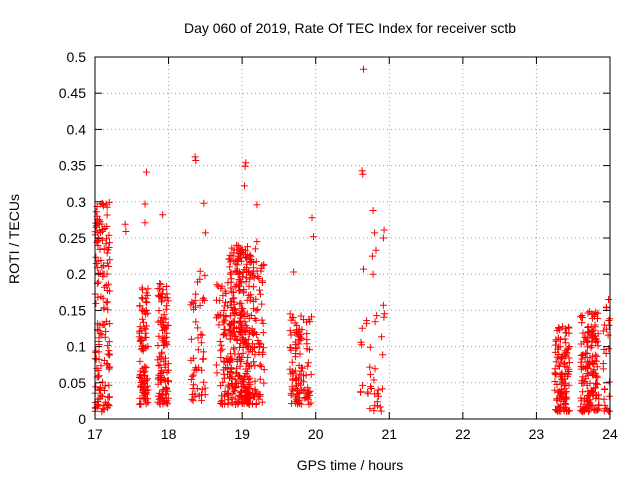 The height and width of the screenshot is (480, 640). What do you see at coordinates (242, 434) in the screenshot?
I see `x-tick-label: 19` at bounding box center [242, 434].